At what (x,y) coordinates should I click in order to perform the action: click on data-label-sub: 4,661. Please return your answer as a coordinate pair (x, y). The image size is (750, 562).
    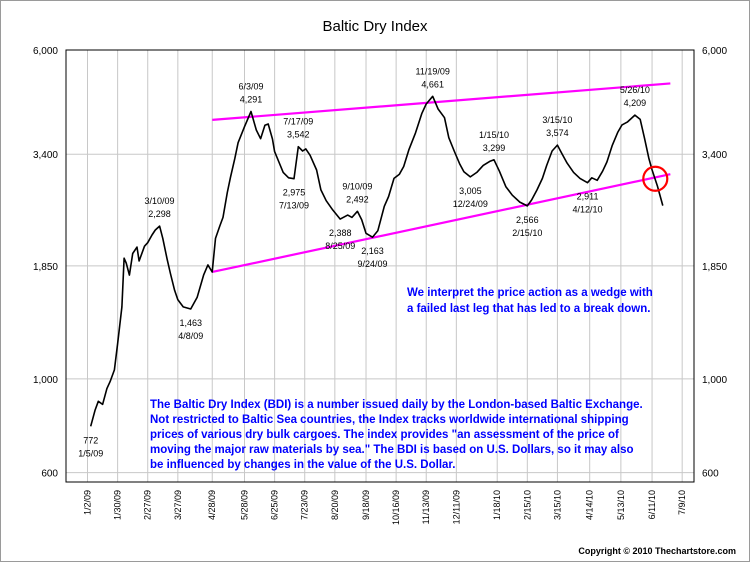
    Looking at the image, I should click on (432, 84).